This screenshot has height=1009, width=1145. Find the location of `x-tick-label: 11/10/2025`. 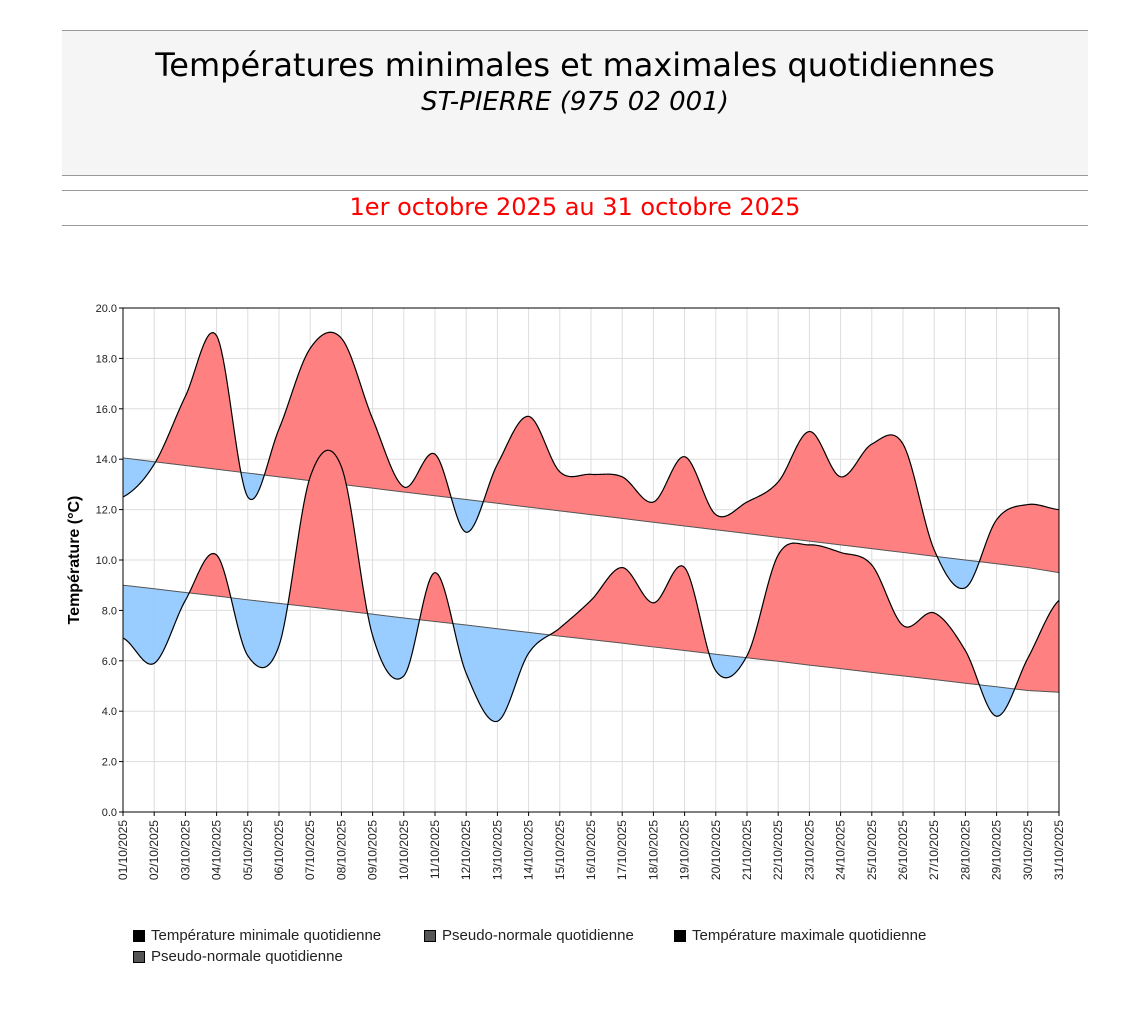

x-tick-label: 11/10/2025 is located at coordinates (435, 849).